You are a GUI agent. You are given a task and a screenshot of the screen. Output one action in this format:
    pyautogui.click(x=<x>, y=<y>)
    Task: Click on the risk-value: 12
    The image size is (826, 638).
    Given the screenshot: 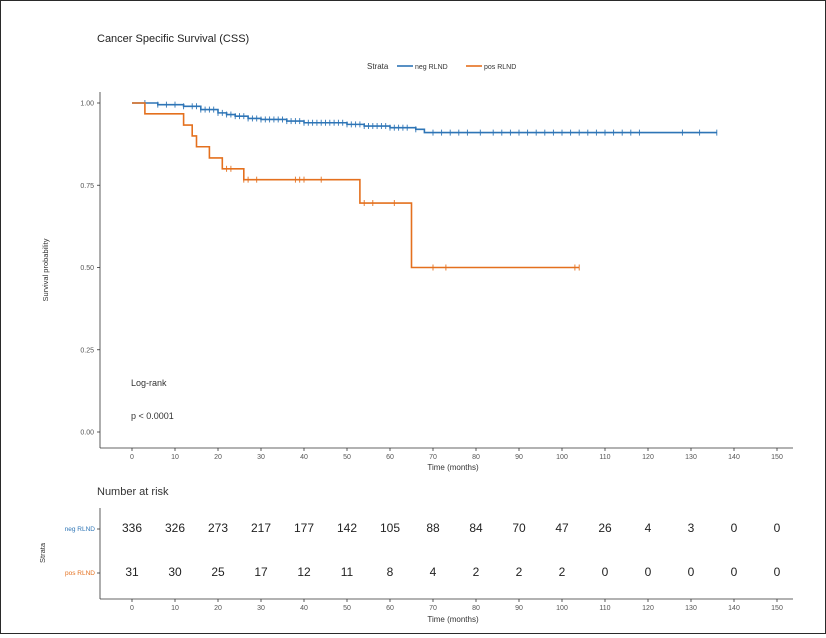 What is the action you would take?
    pyautogui.click(x=304, y=572)
    